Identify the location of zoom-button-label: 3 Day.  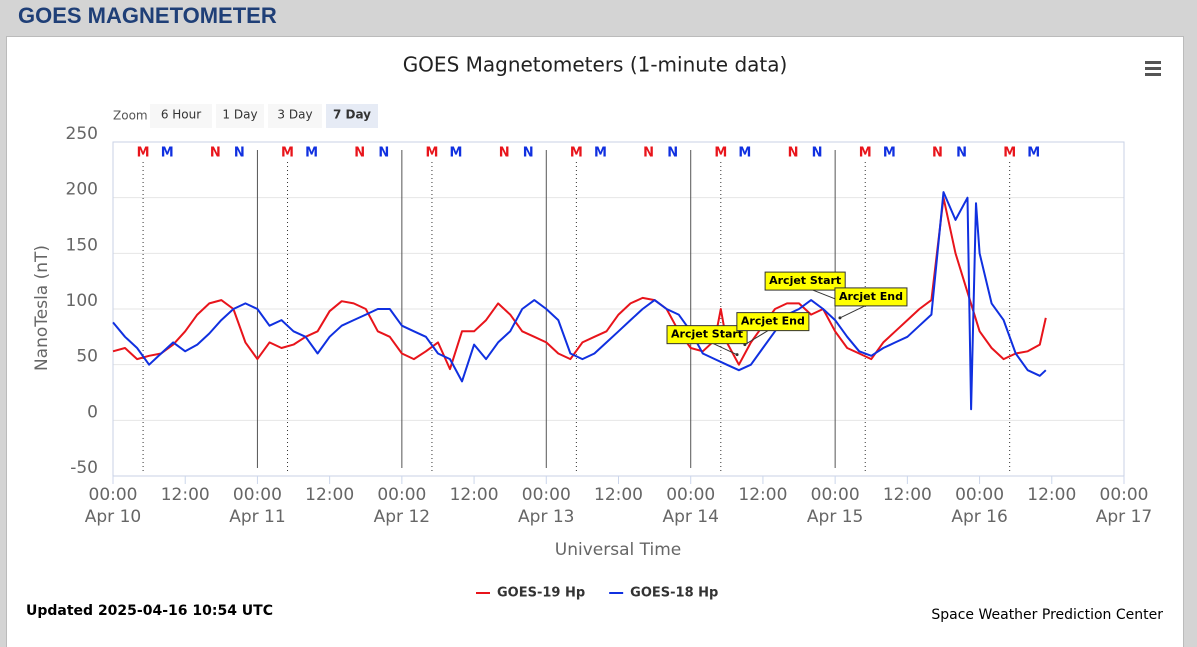
(294, 115).